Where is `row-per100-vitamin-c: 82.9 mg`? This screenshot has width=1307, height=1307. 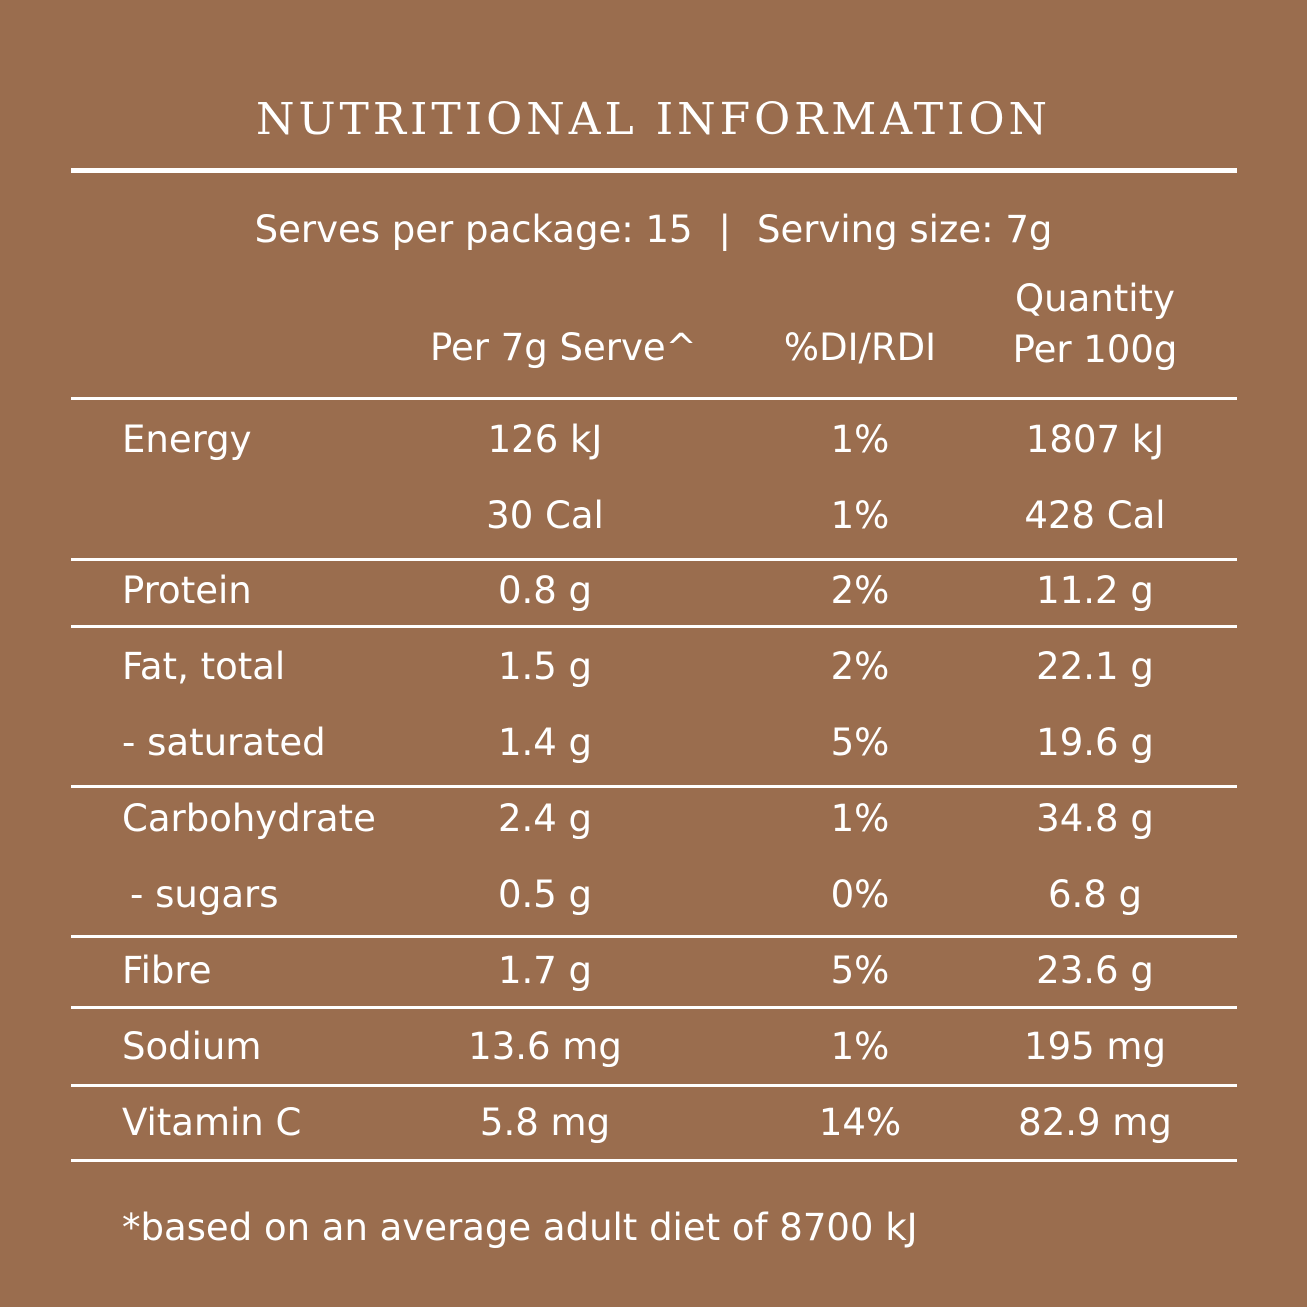 row-per100-vitamin-c: 82.9 mg is located at coordinates (1095, 1122).